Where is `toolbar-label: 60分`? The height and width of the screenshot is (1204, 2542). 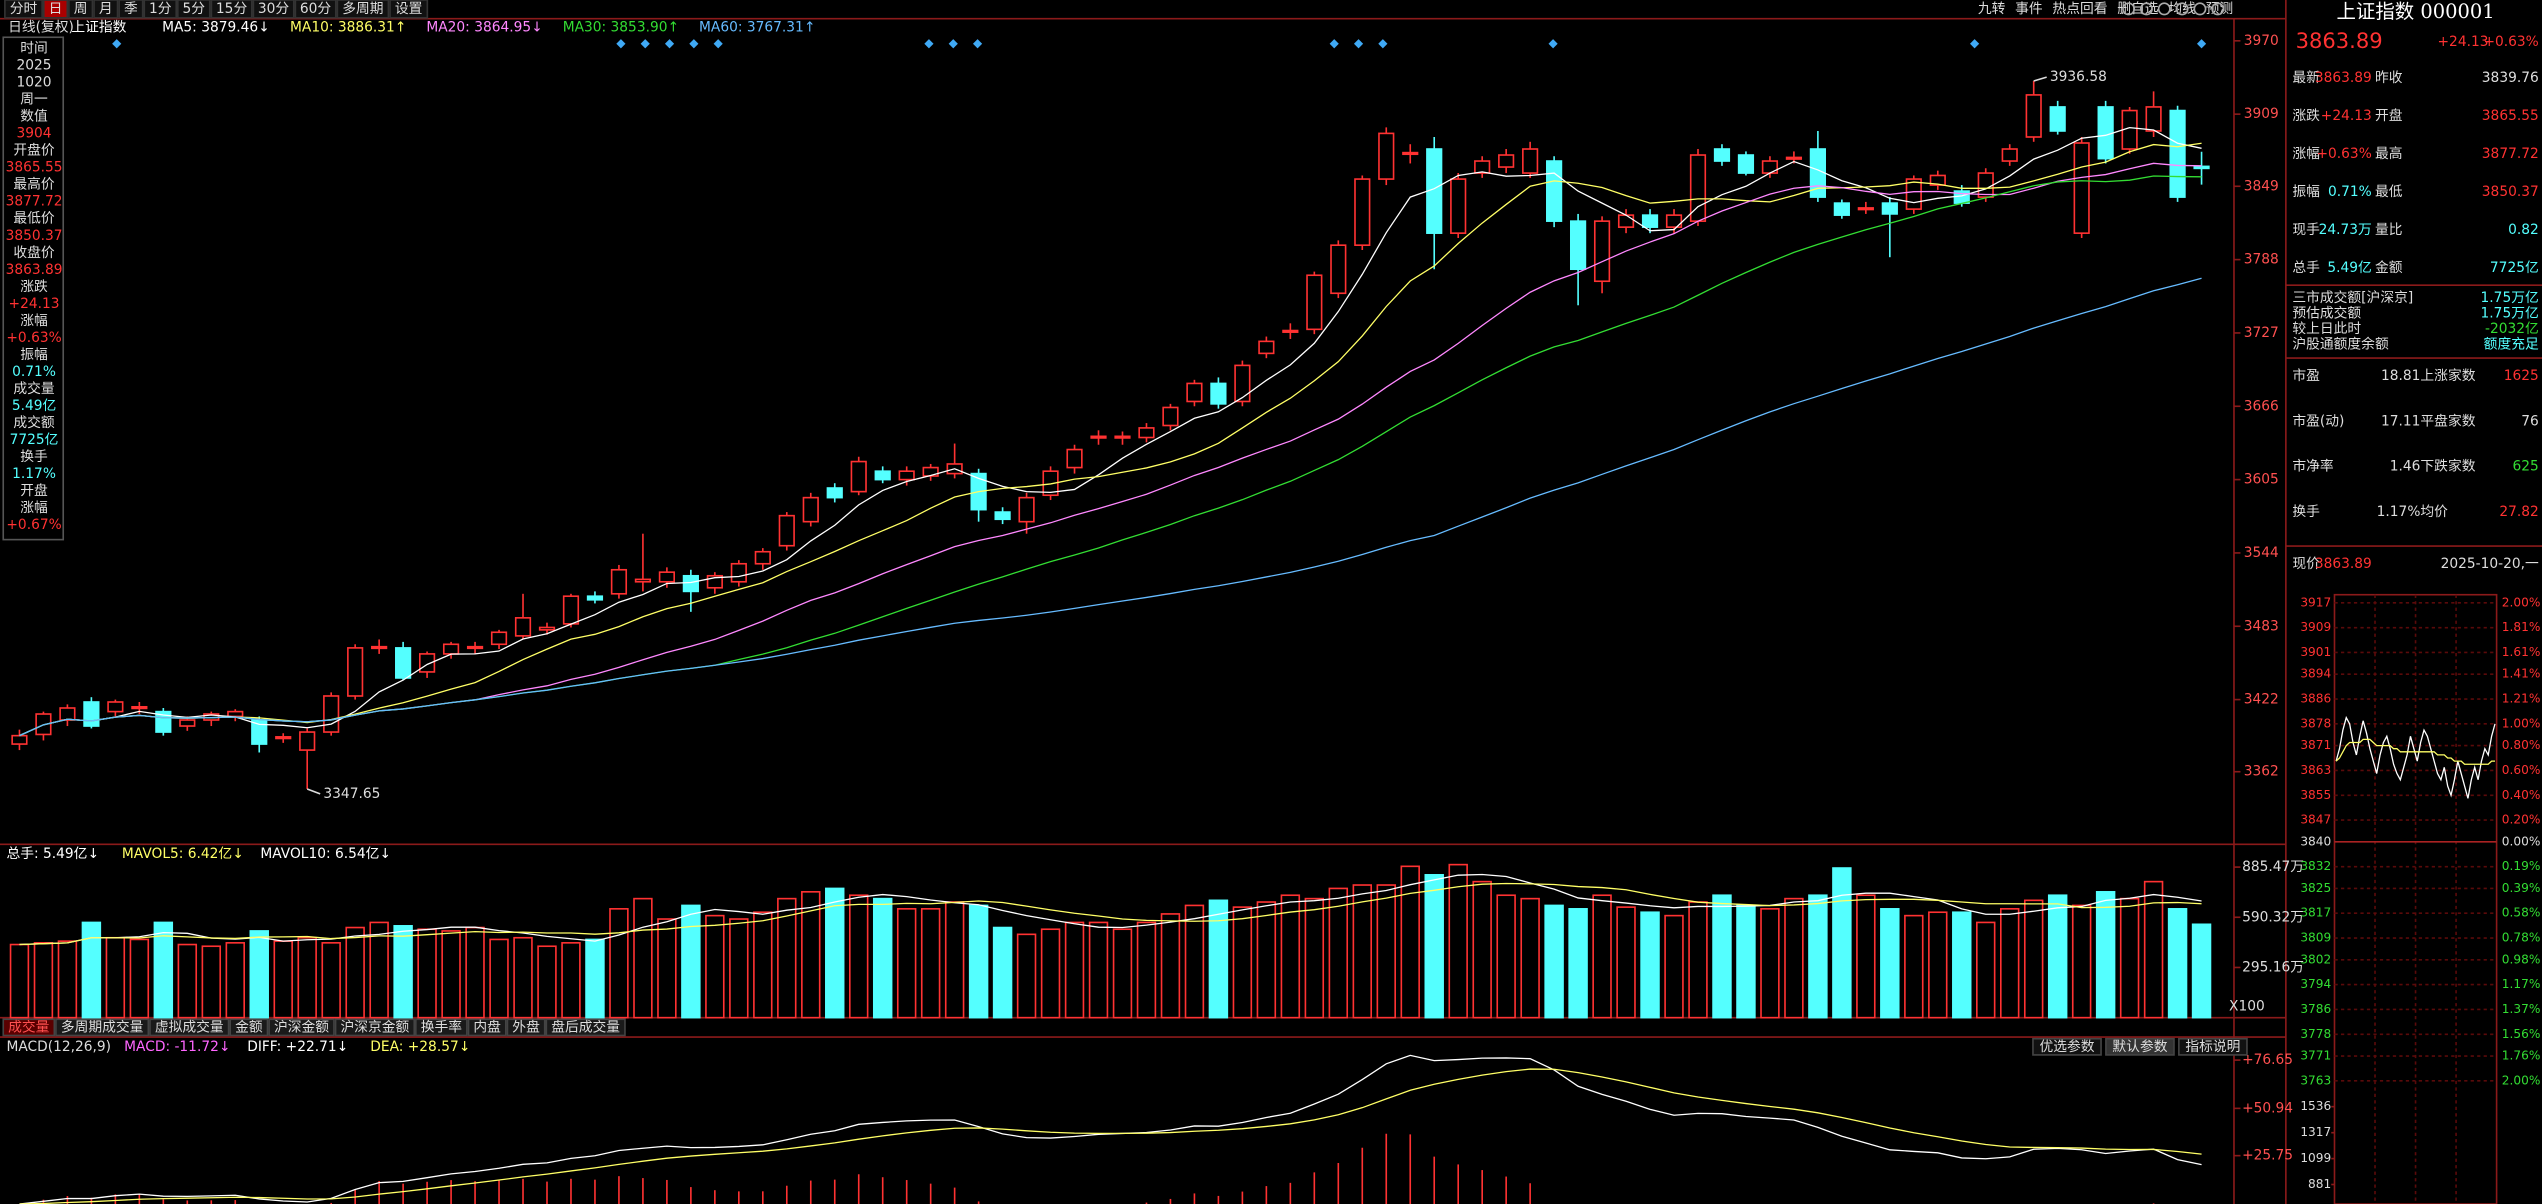 toolbar-label: 60分 is located at coordinates (316, 9).